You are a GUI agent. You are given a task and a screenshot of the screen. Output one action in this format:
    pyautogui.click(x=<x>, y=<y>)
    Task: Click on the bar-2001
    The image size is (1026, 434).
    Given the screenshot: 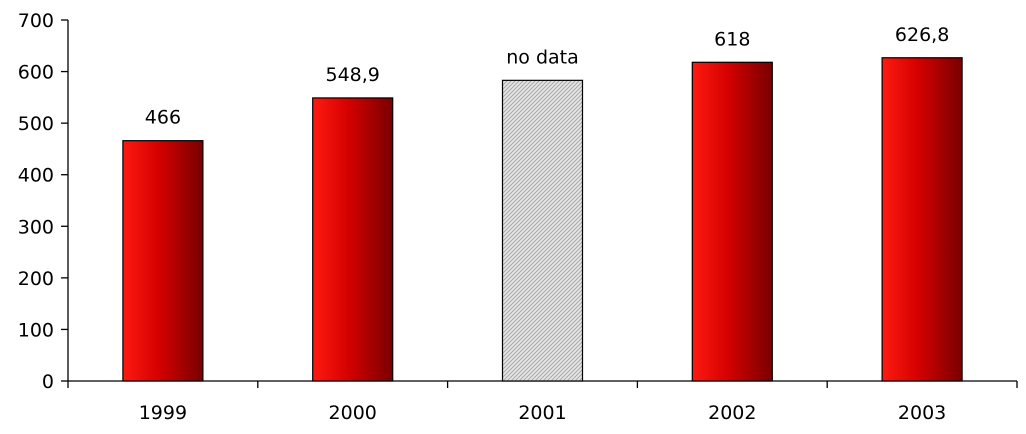 What is the action you would take?
    pyautogui.click(x=542, y=230)
    